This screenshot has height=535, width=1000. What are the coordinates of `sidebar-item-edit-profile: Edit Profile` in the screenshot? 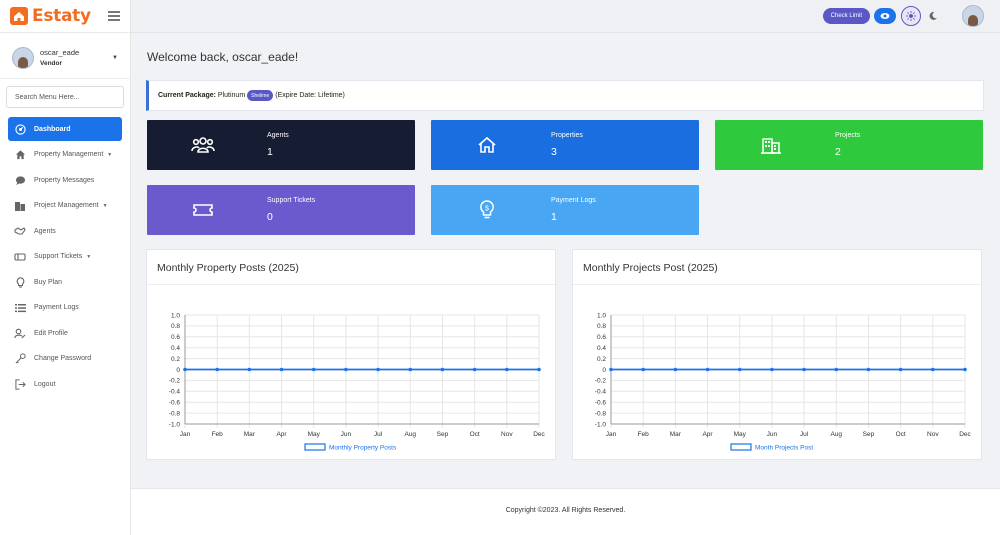 It's located at (65, 333).